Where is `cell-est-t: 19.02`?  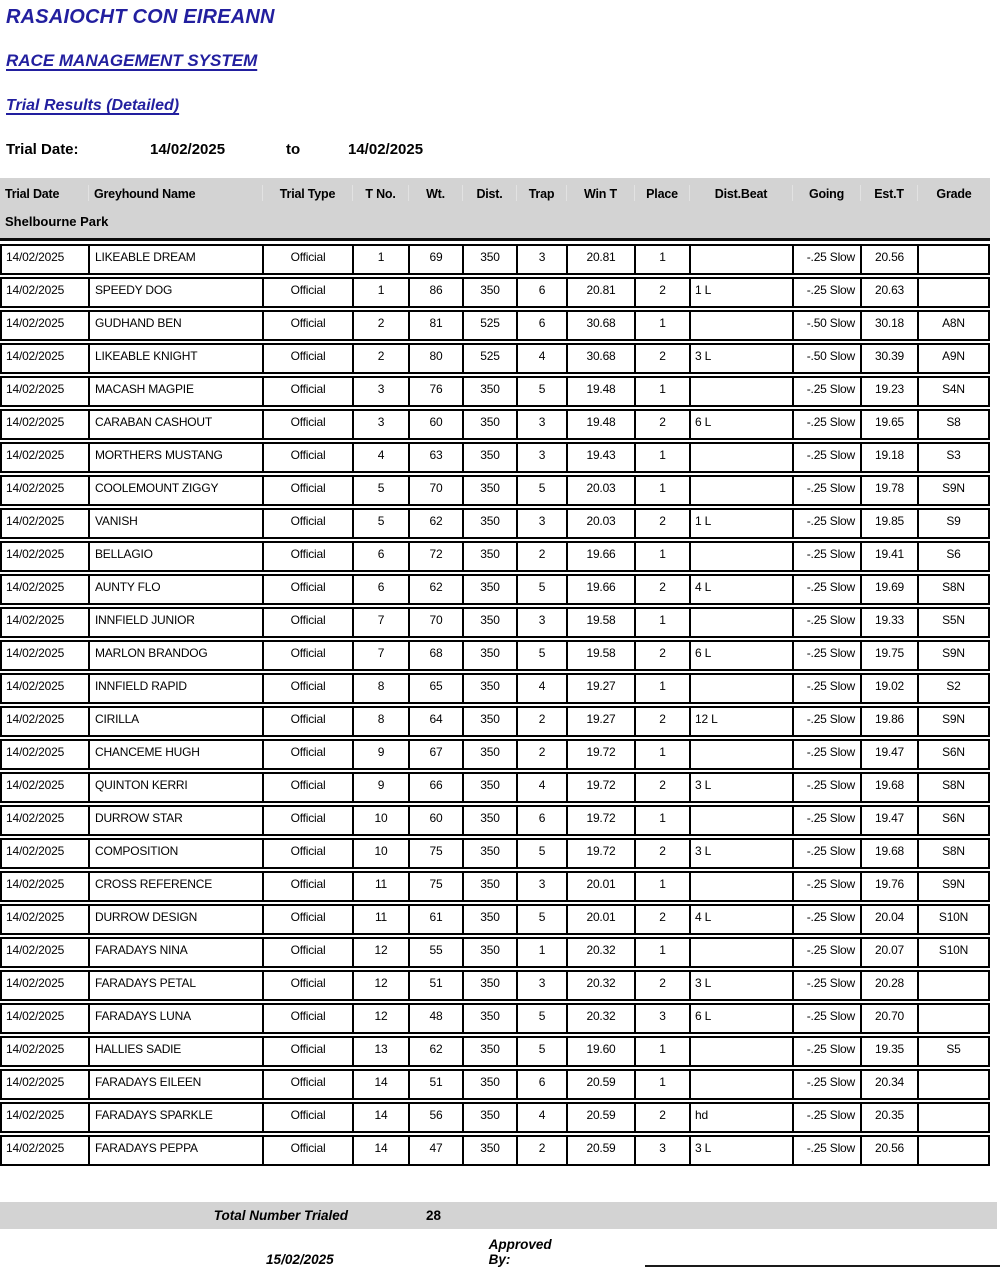
cell-est-t: 19.02 is located at coordinates (890, 688).